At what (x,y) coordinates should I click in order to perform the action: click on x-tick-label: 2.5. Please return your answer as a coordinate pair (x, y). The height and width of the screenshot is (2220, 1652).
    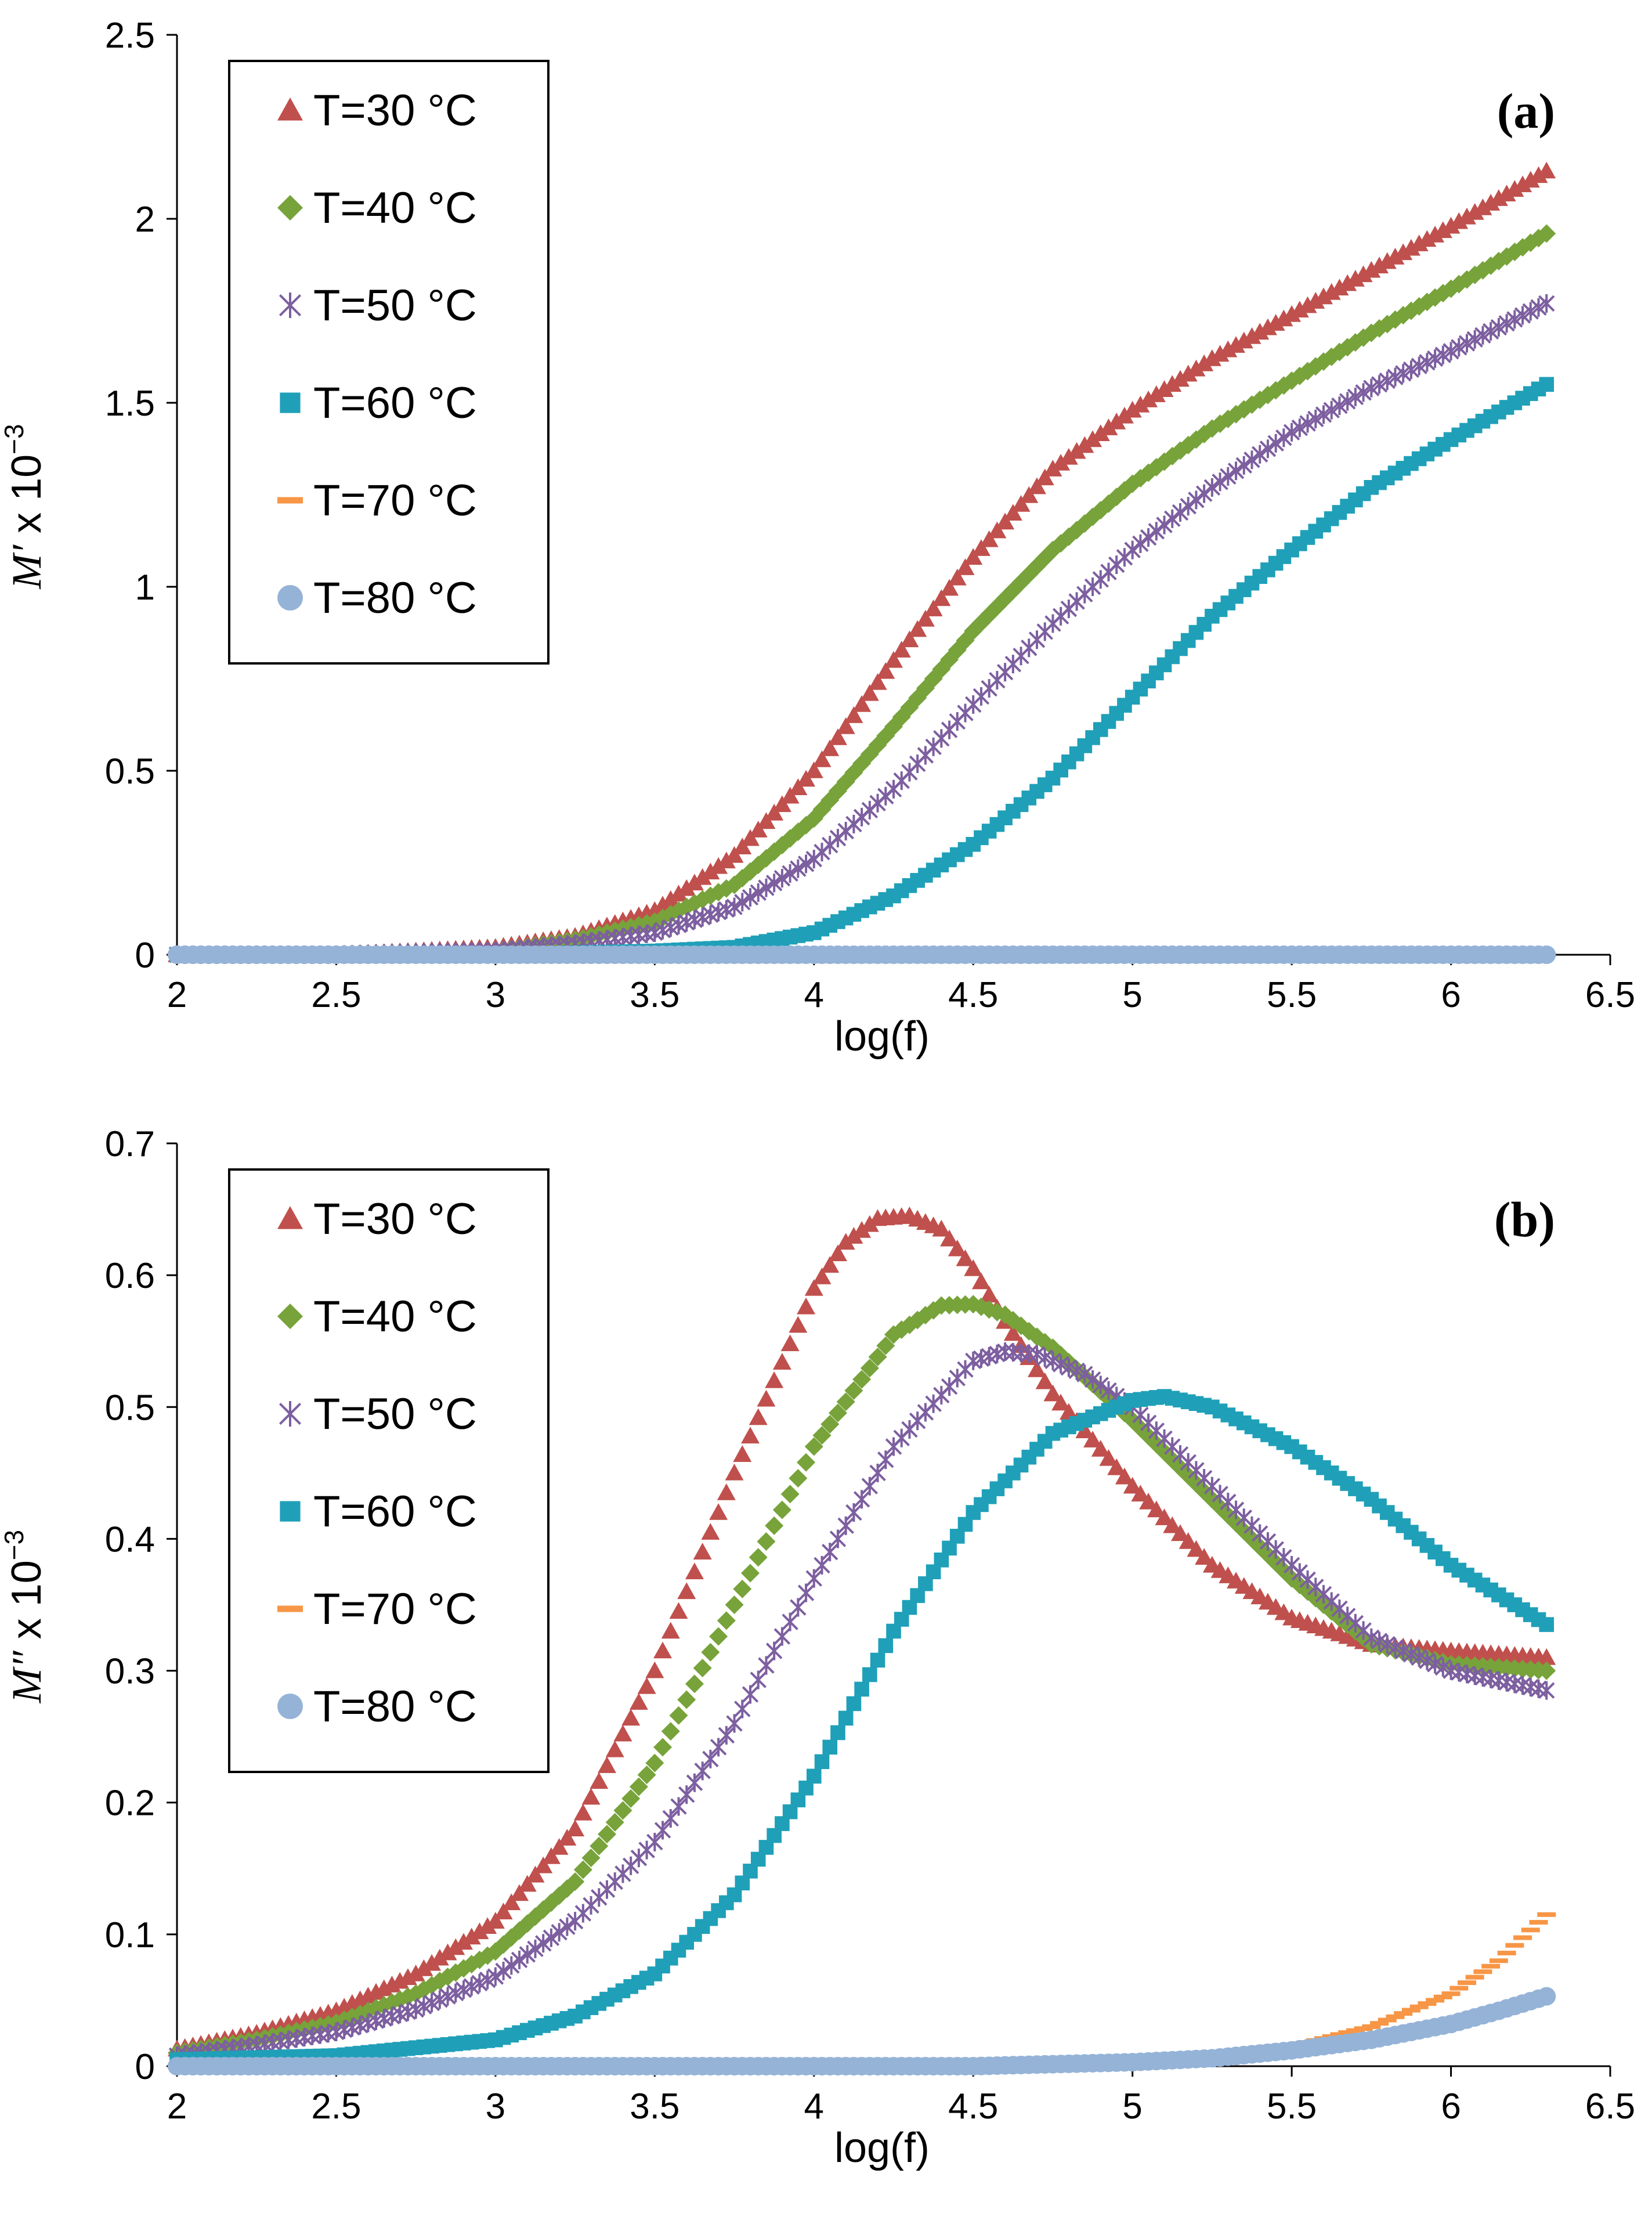
    Looking at the image, I should click on (336, 2107).